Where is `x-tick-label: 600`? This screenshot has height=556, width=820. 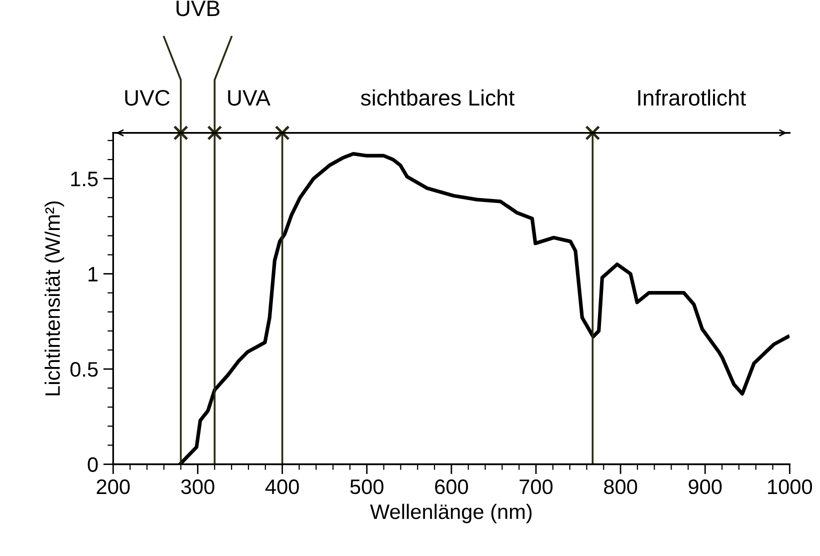 x-tick-label: 600 is located at coordinates (451, 486).